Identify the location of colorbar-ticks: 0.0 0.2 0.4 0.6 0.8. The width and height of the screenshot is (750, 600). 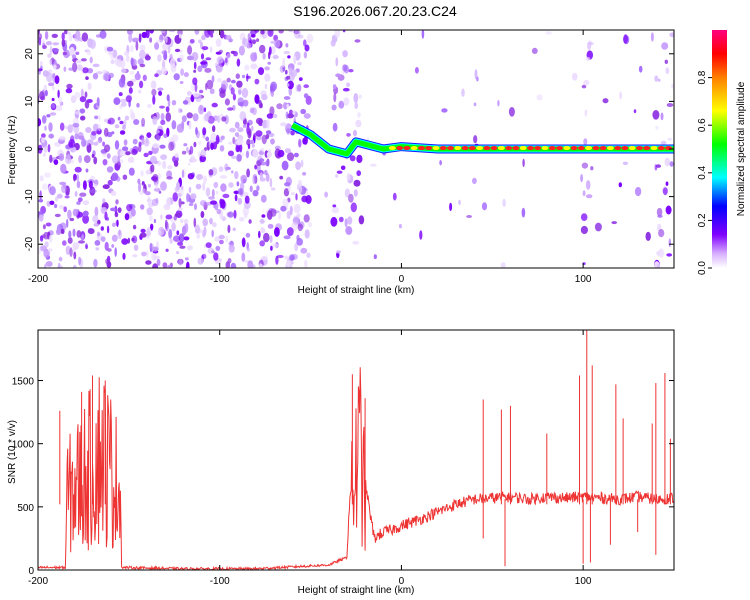
(704, 172).